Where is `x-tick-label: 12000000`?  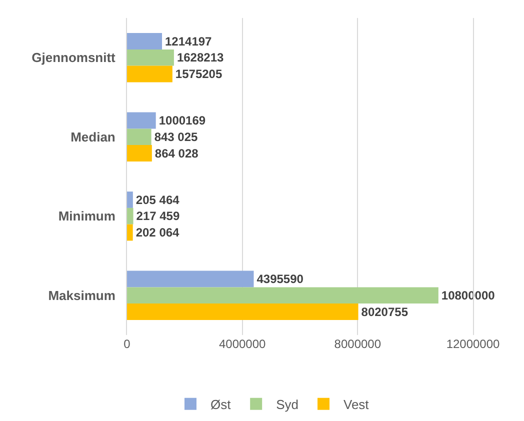
x-tick-label: 12000000 is located at coordinates (473, 344).